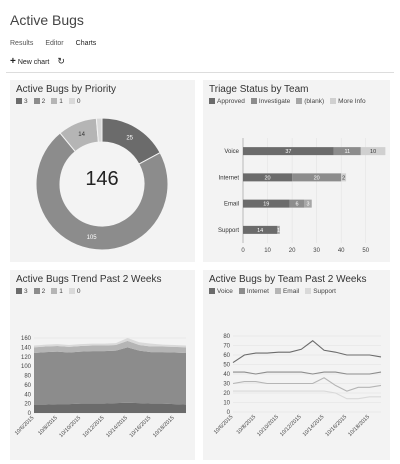 The image size is (400, 464). What do you see at coordinates (296, 205) in the screenshot?
I see `bar-value-label: 6` at bounding box center [296, 205].